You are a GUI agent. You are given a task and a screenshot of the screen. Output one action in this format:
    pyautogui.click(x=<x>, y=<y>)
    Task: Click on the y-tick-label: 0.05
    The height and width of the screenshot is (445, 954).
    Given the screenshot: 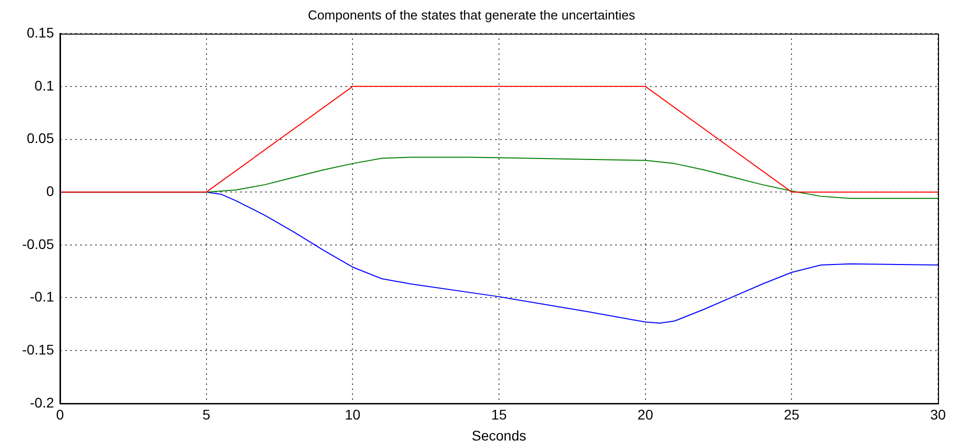 What is the action you would take?
    pyautogui.click(x=40, y=138)
    